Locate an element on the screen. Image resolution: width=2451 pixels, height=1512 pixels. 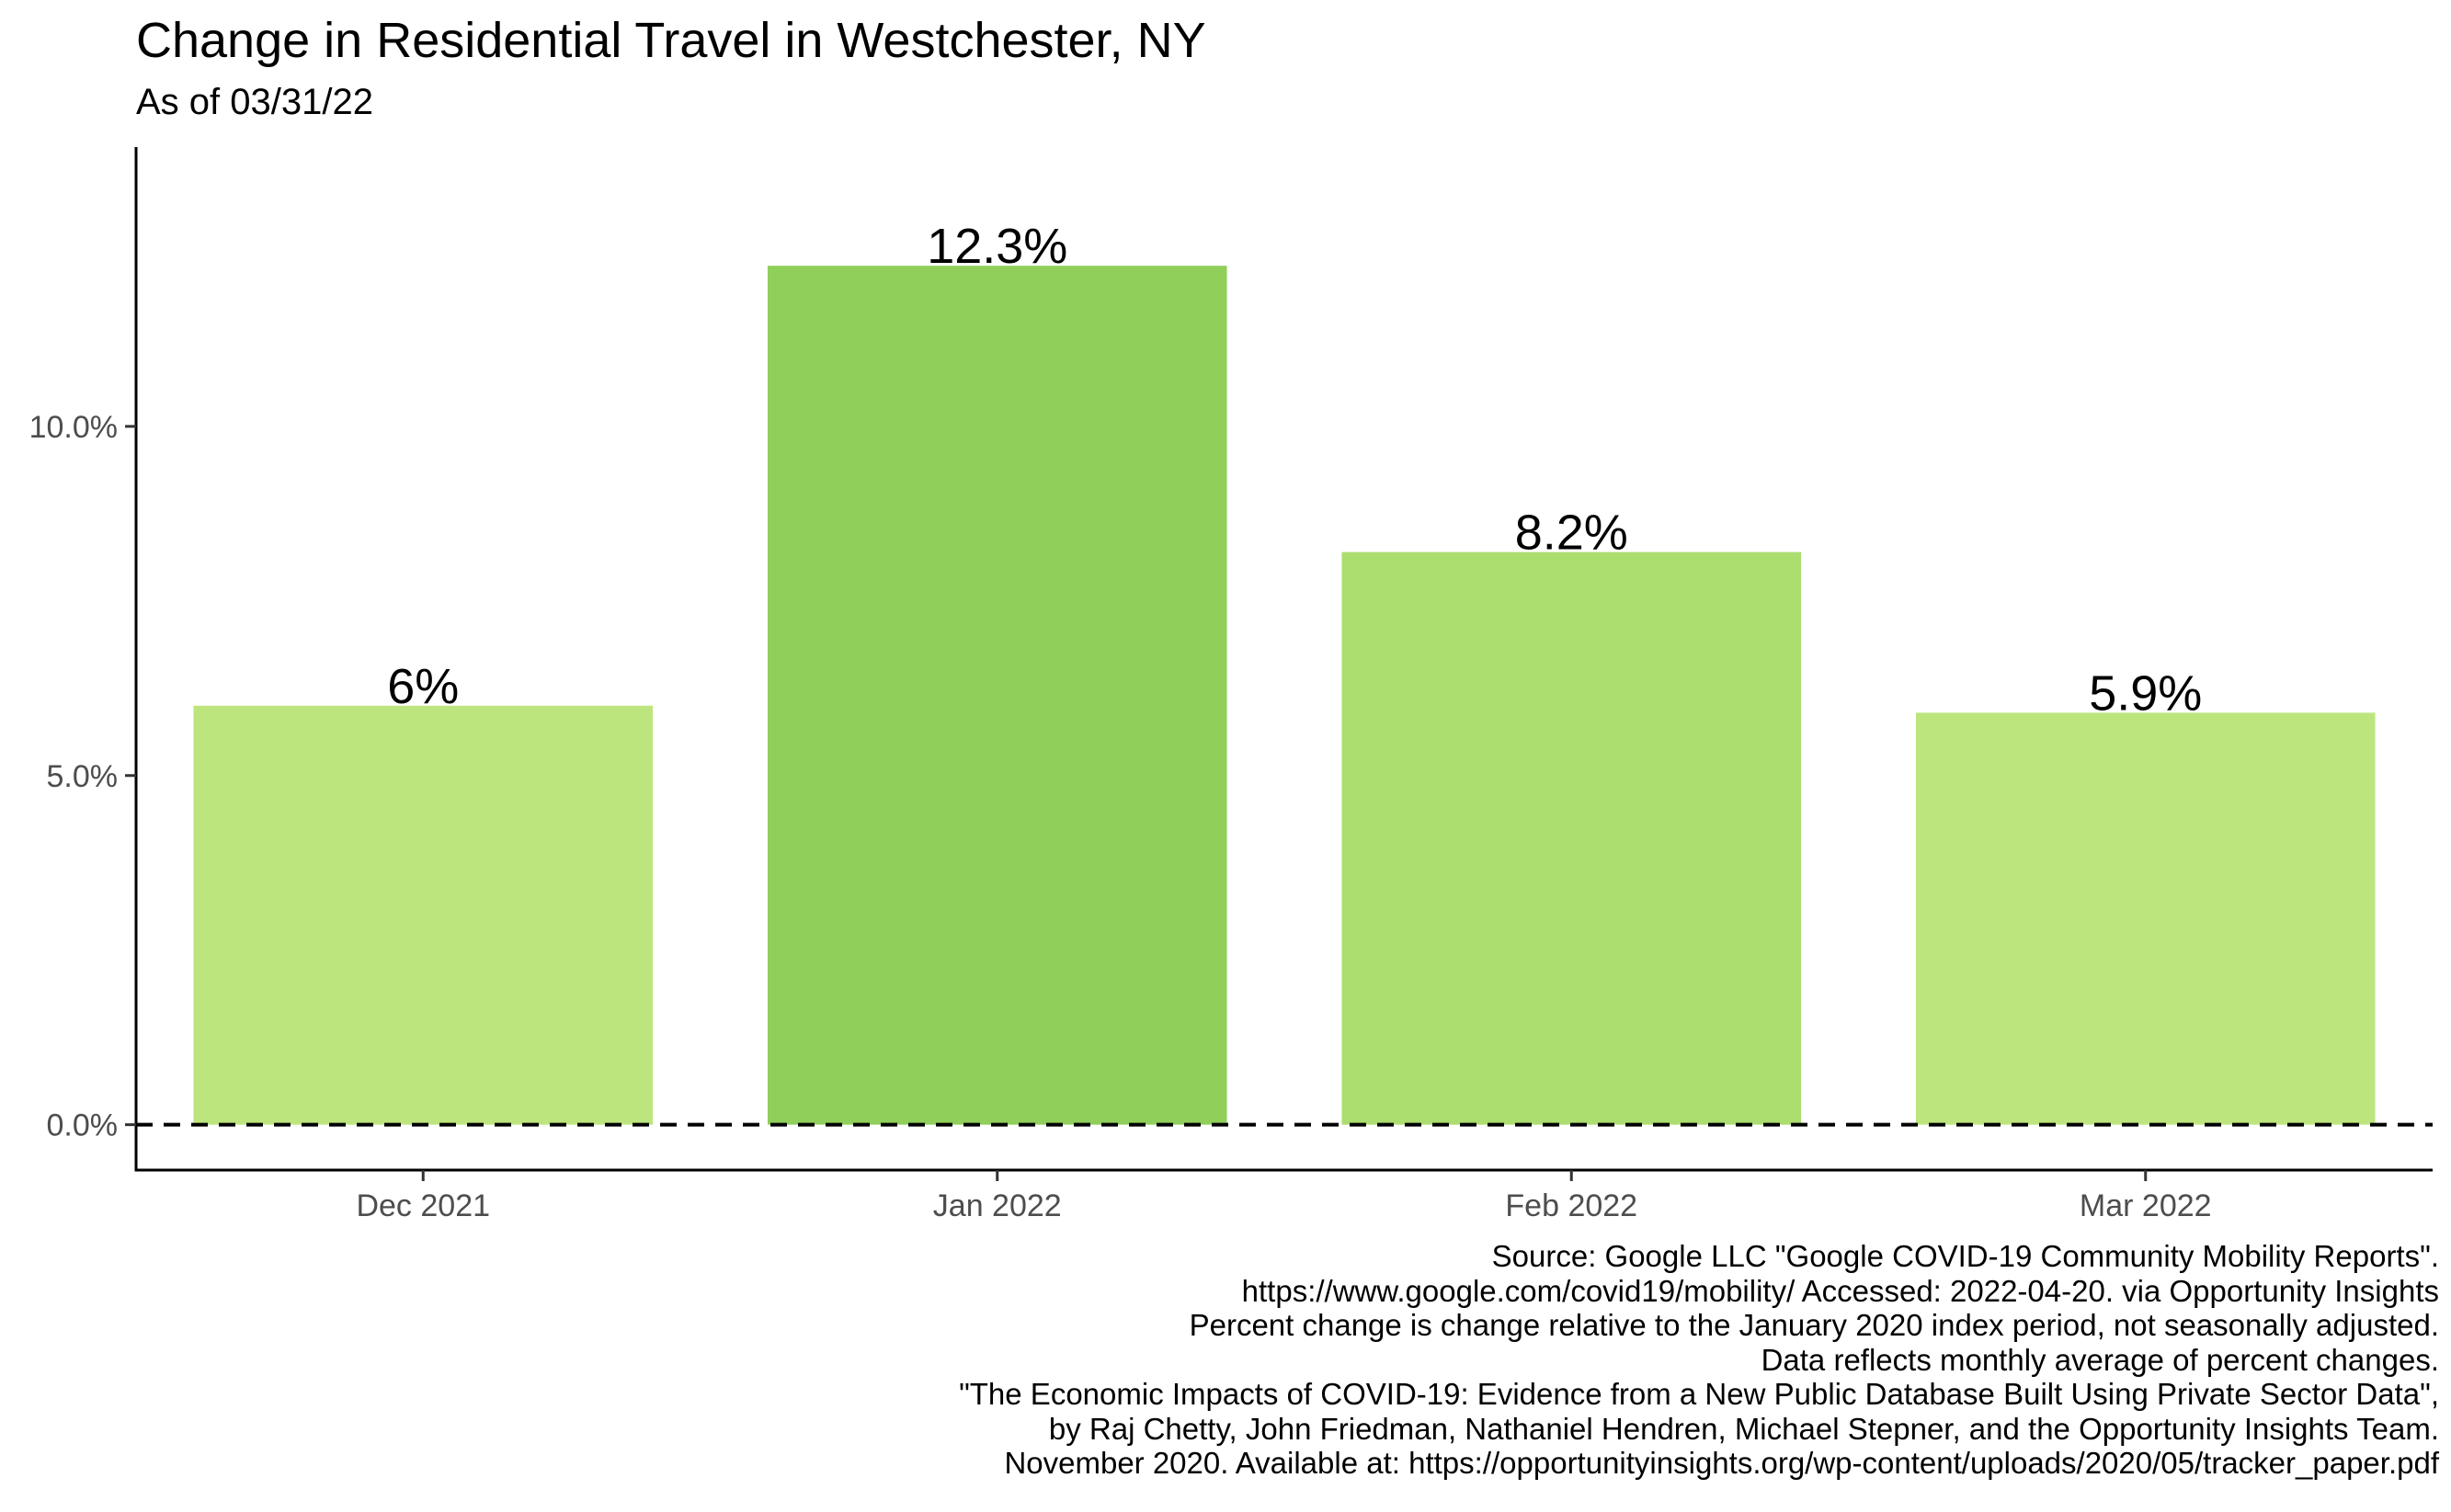
y-tick-label: 5.0% is located at coordinates (83, 776).